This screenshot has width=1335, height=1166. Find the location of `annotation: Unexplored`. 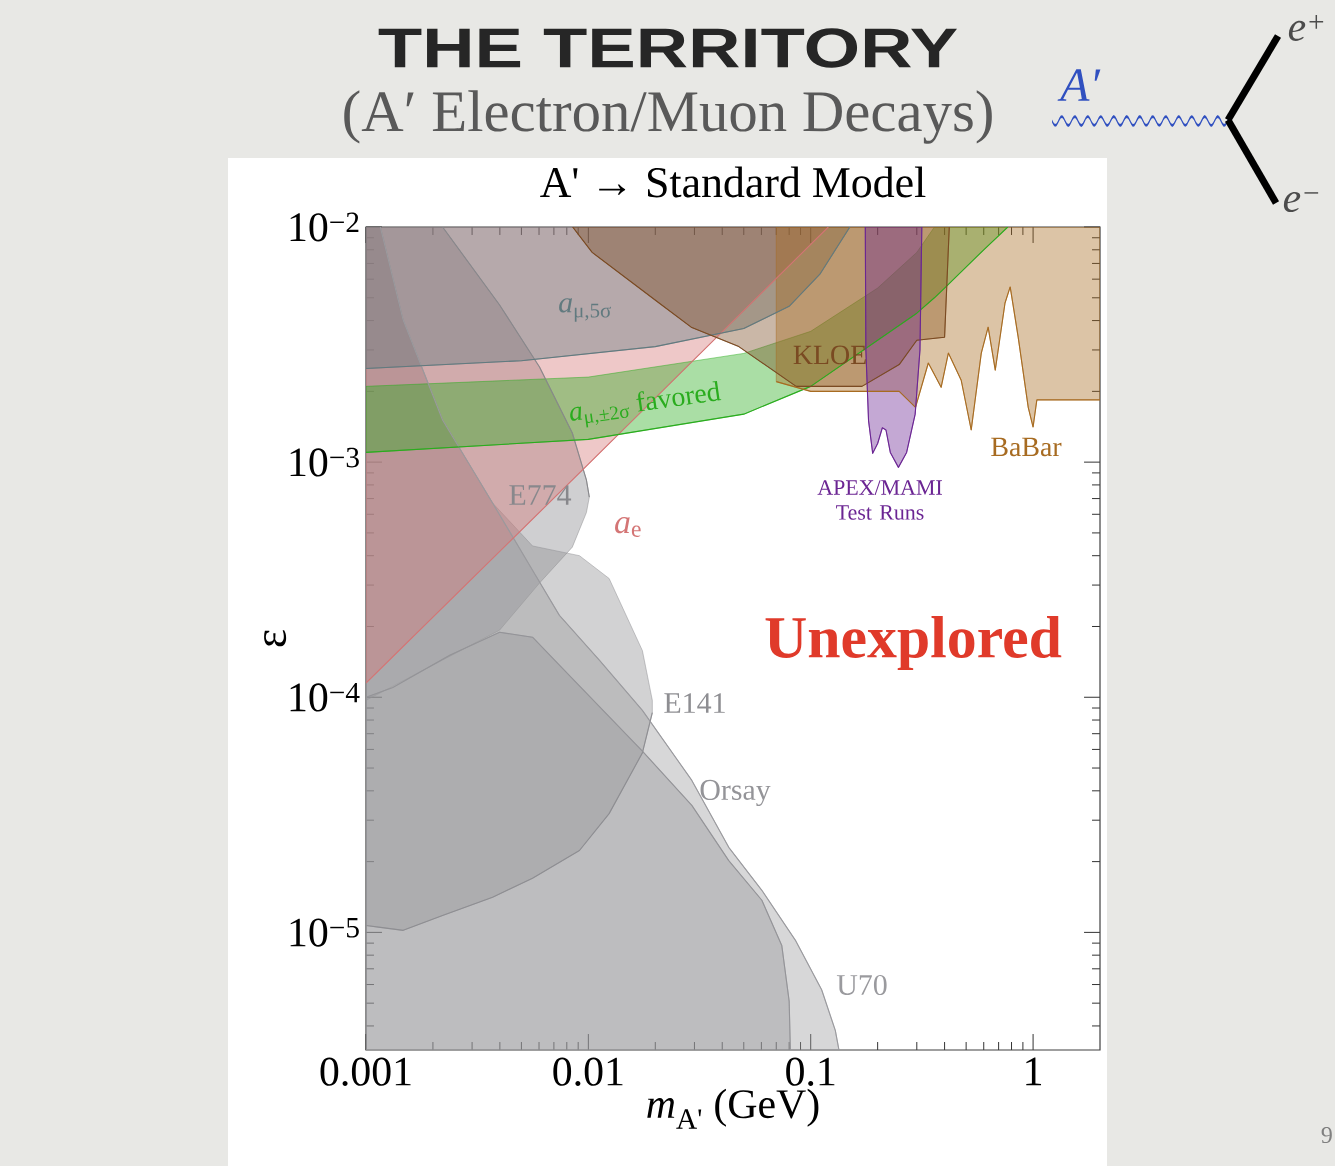

annotation: Unexplored is located at coordinates (913, 643).